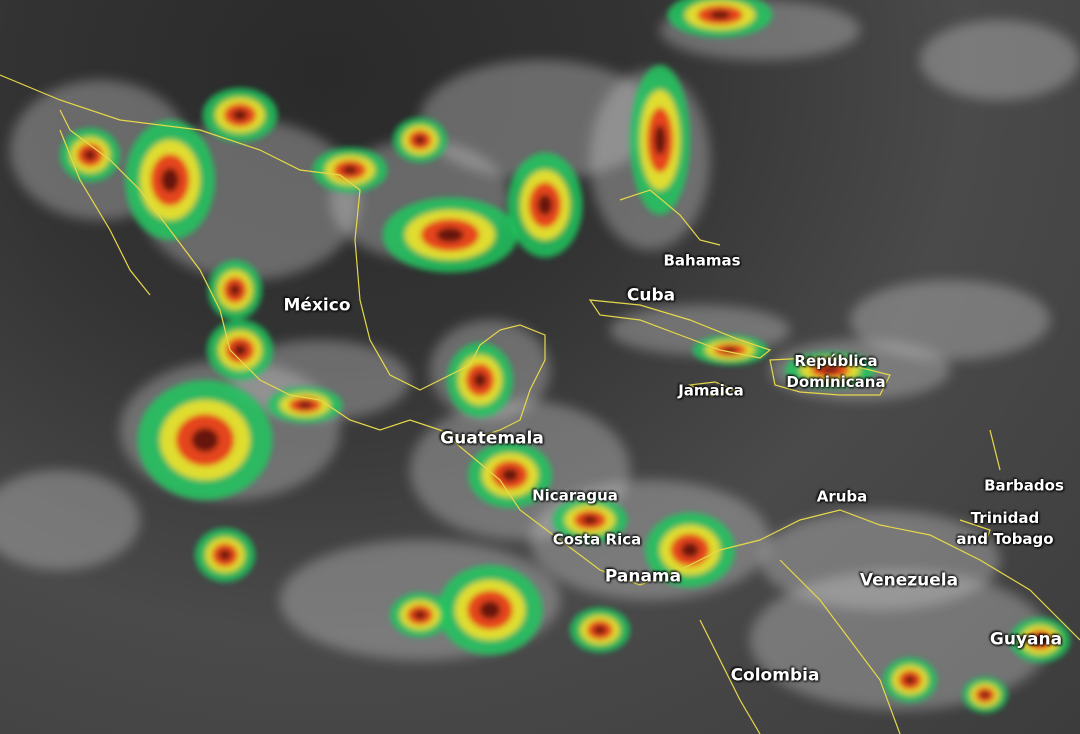  I want to click on label-aruba: Aruba, so click(842, 496).